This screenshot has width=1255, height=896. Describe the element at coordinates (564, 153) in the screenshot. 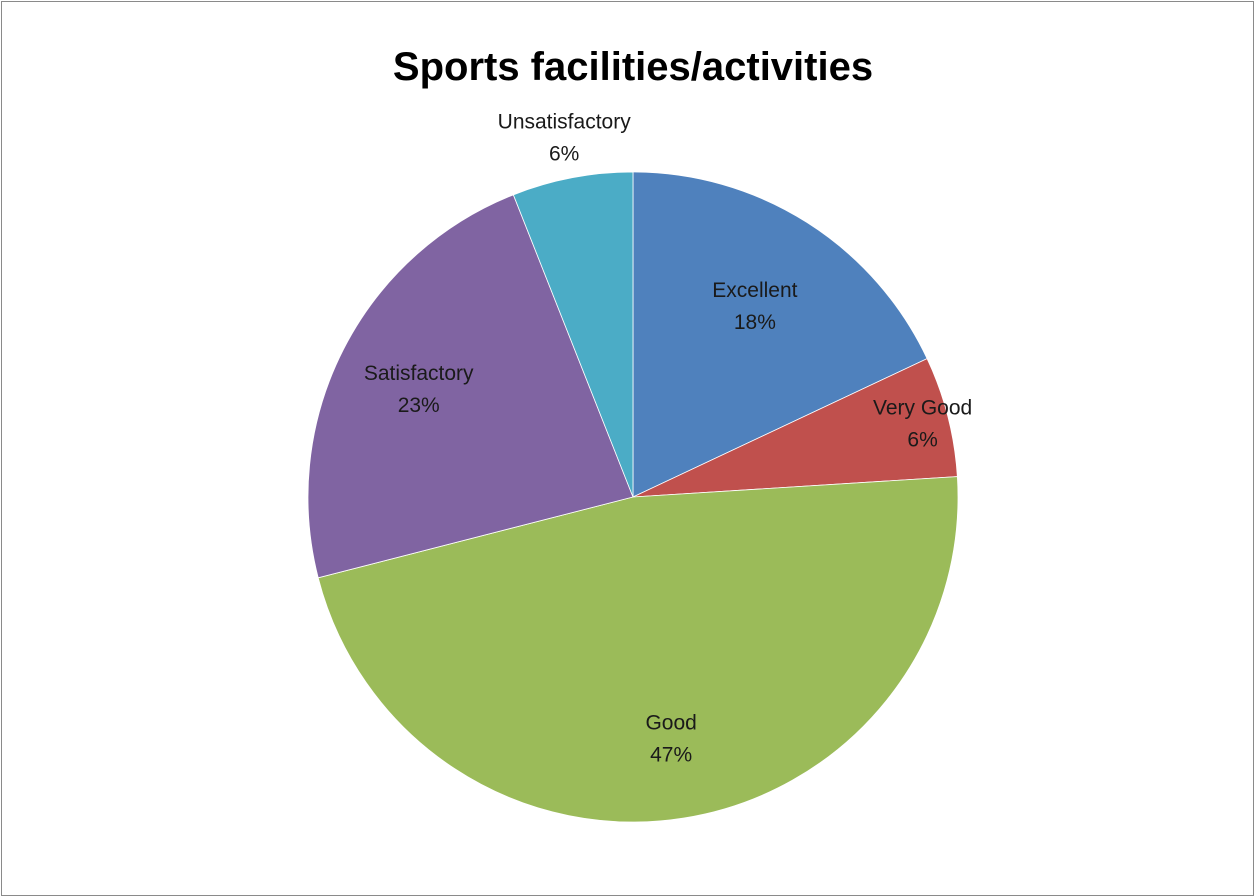

I see `slice-value-unsatisfactory: 6%` at that location.